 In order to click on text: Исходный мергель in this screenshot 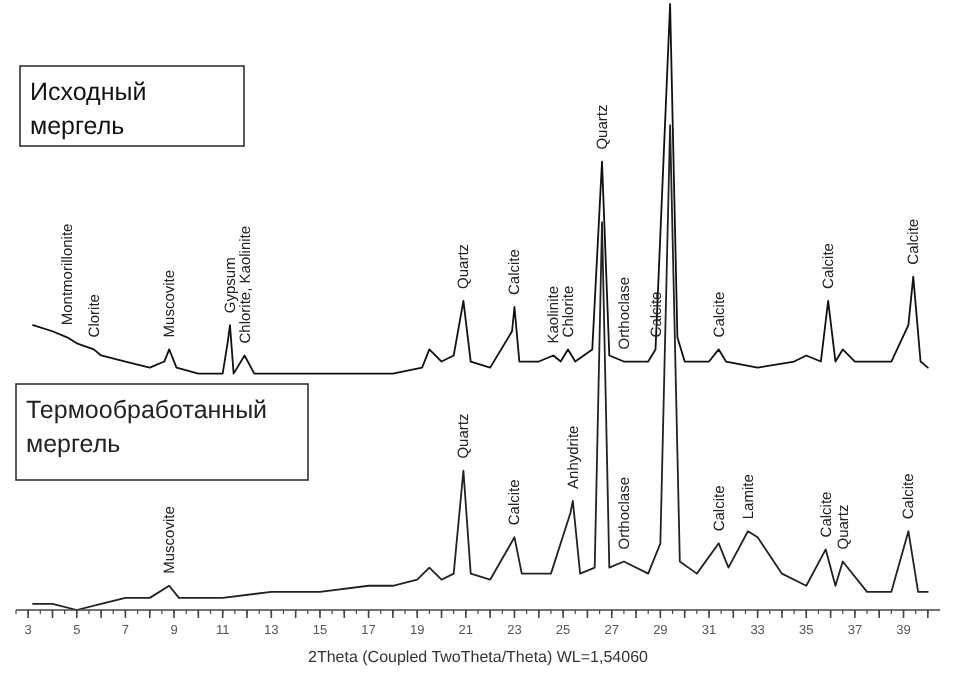, I will do `click(88, 109)`.